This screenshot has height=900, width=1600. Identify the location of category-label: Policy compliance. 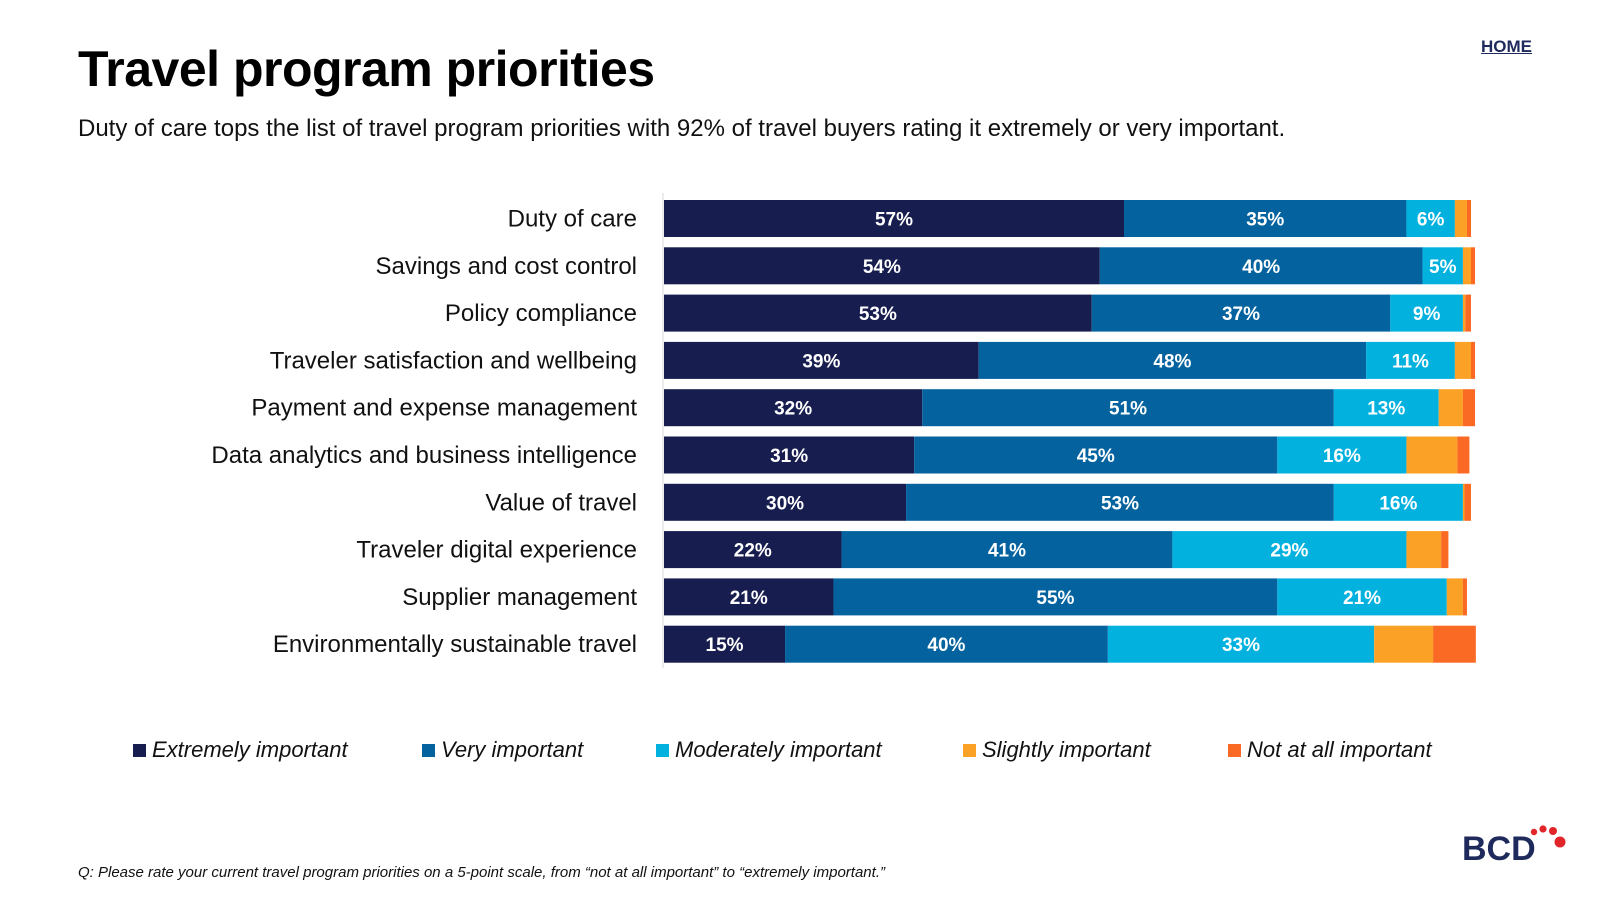
(541, 313).